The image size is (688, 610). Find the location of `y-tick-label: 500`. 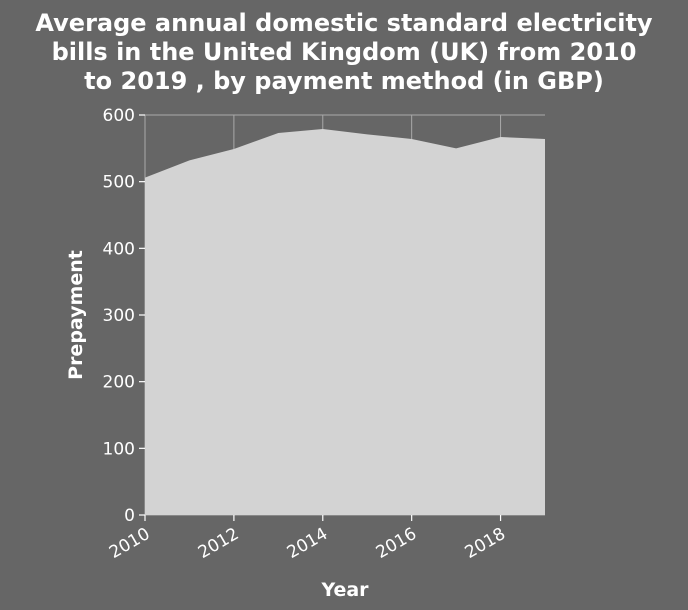

y-tick-label: 500 is located at coordinates (119, 183).